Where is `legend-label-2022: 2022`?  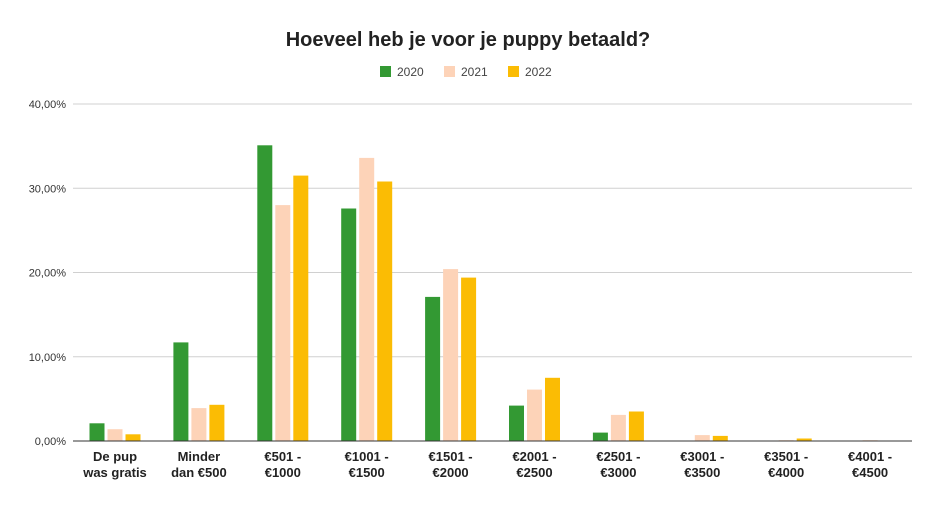
legend-label-2022: 2022 is located at coordinates (538, 72).